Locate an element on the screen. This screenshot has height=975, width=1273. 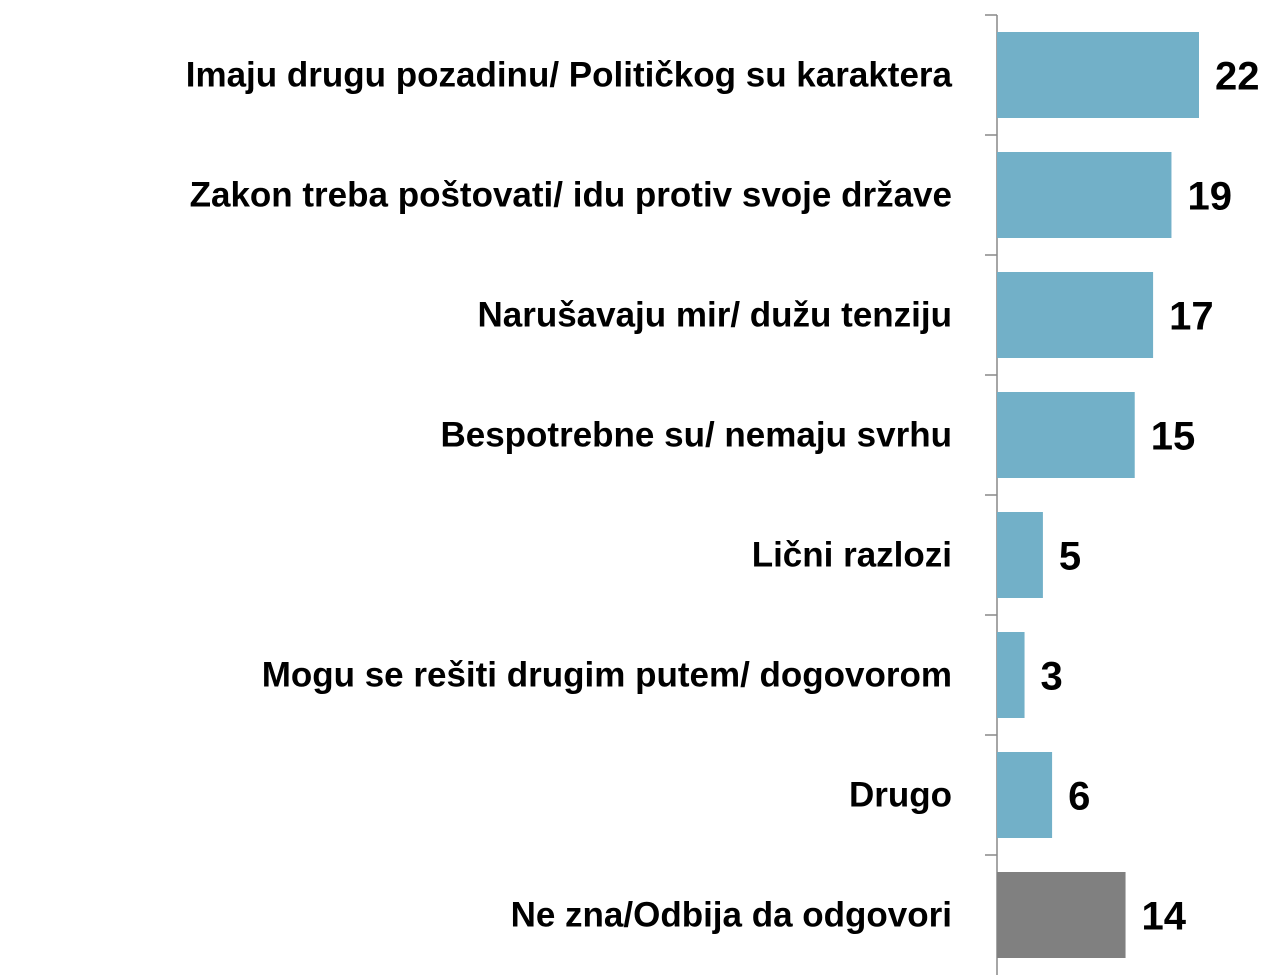
category-label: Bespotrebne su/ nemaju svrhu is located at coordinates (696, 434).